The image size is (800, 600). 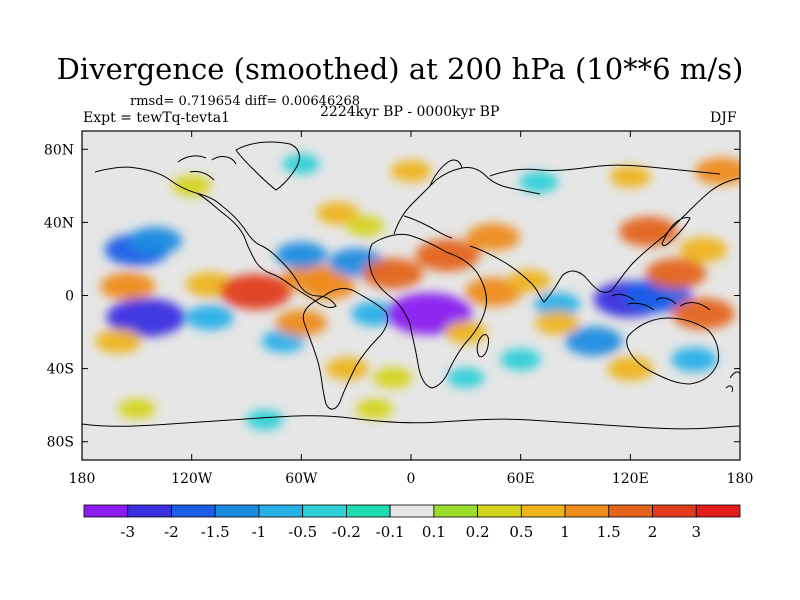 What do you see at coordinates (411, 422) in the screenshot?
I see `coast-antarctica` at bounding box center [411, 422].